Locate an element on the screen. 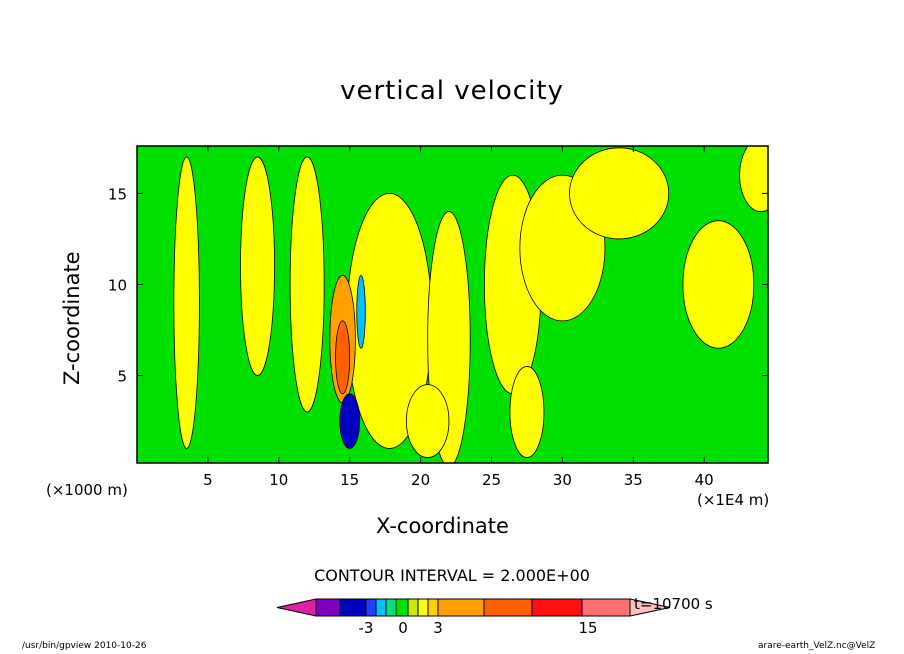  colorbar-tick-label: -3 is located at coordinates (366, 628).